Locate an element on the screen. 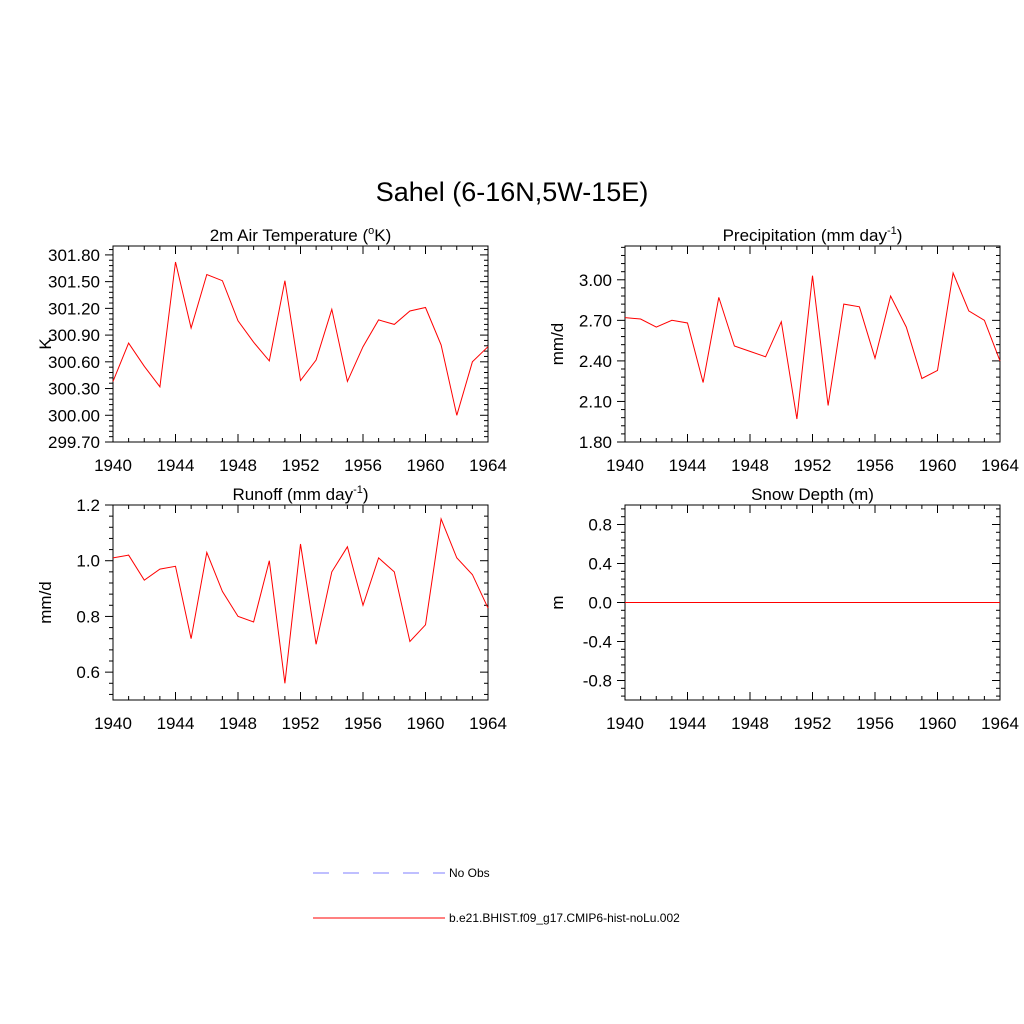 The width and height of the screenshot is (1024, 1024). legend-label-no-obs: No Obs is located at coordinates (469, 873).